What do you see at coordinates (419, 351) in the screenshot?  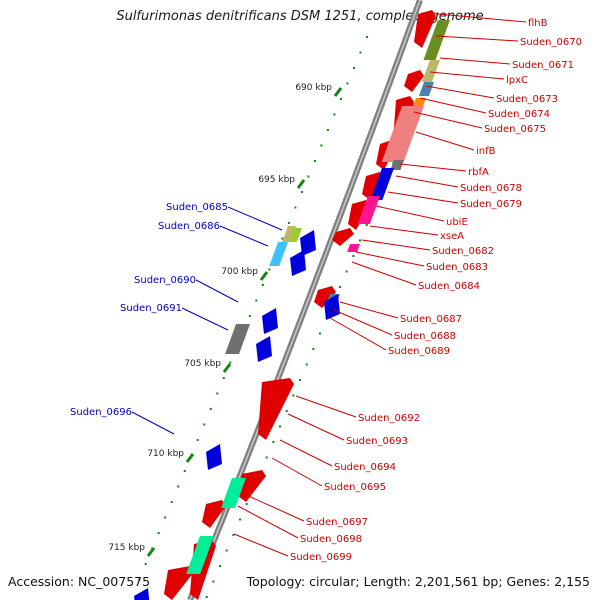 I see `forward-gene-label: Suden_0689` at bounding box center [419, 351].